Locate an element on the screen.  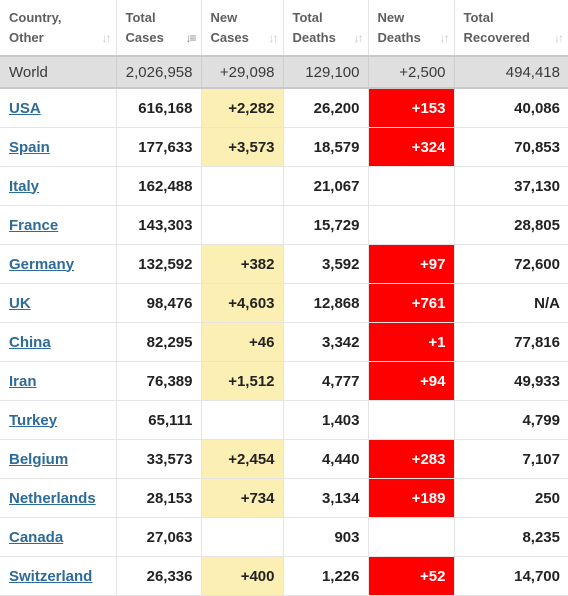
total-deaths-cell: 15,729 is located at coordinates (325, 225).